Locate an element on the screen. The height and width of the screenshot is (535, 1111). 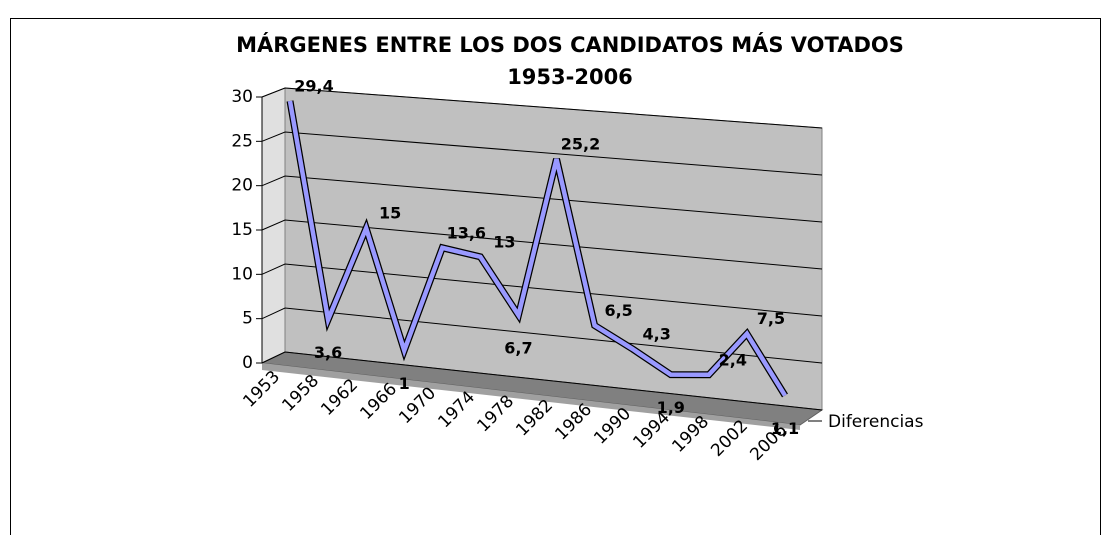
chart-subtitle: 1953-2006 is located at coordinates (570, 77).